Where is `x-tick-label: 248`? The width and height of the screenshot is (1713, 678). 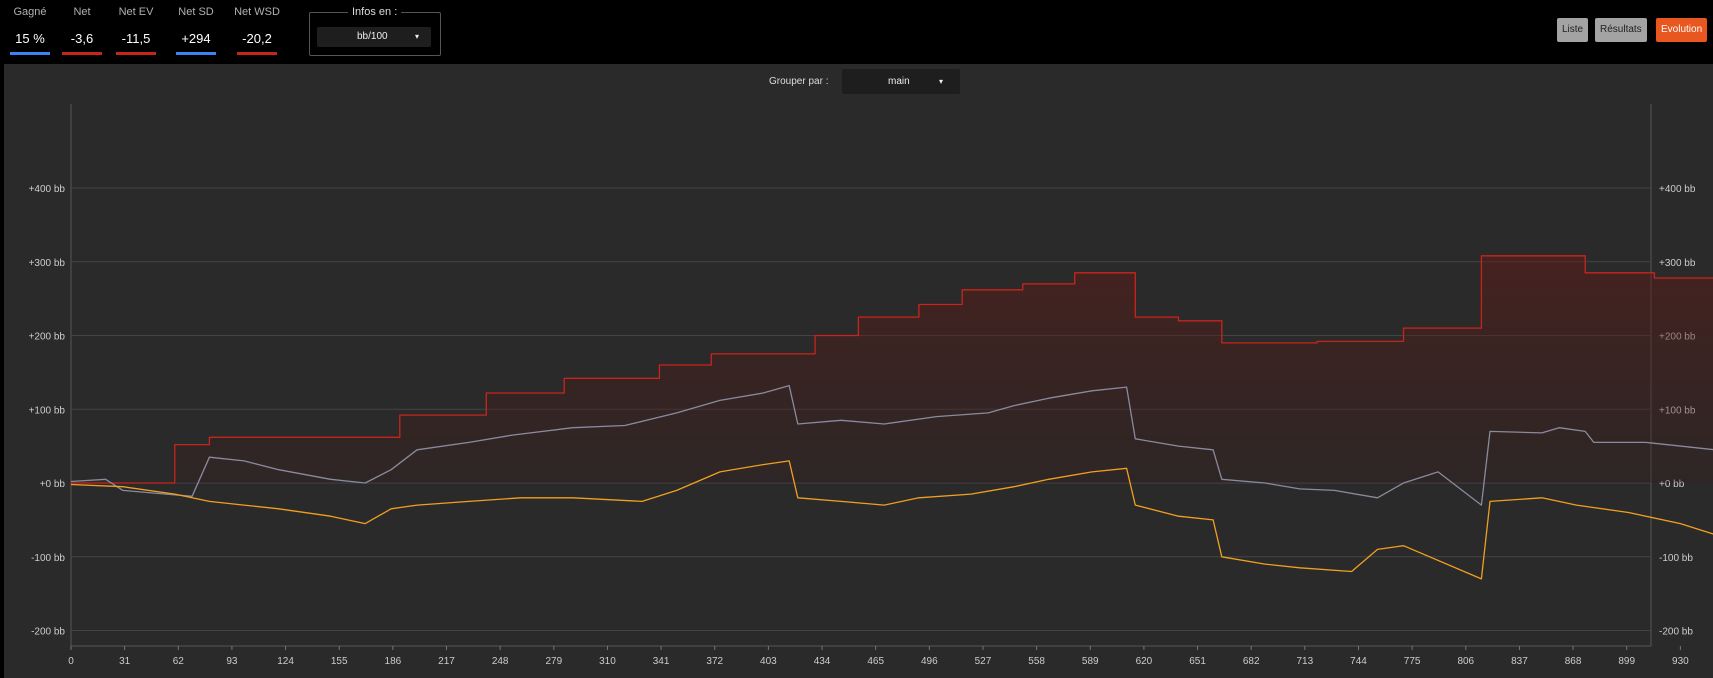
x-tick-label: 248 is located at coordinates (500, 661).